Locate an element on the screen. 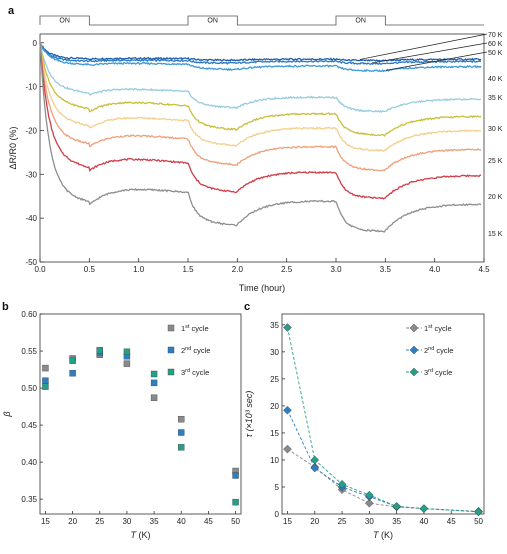 The image size is (507, 554). y-tick-label-c: 30 is located at coordinates (274, 352).